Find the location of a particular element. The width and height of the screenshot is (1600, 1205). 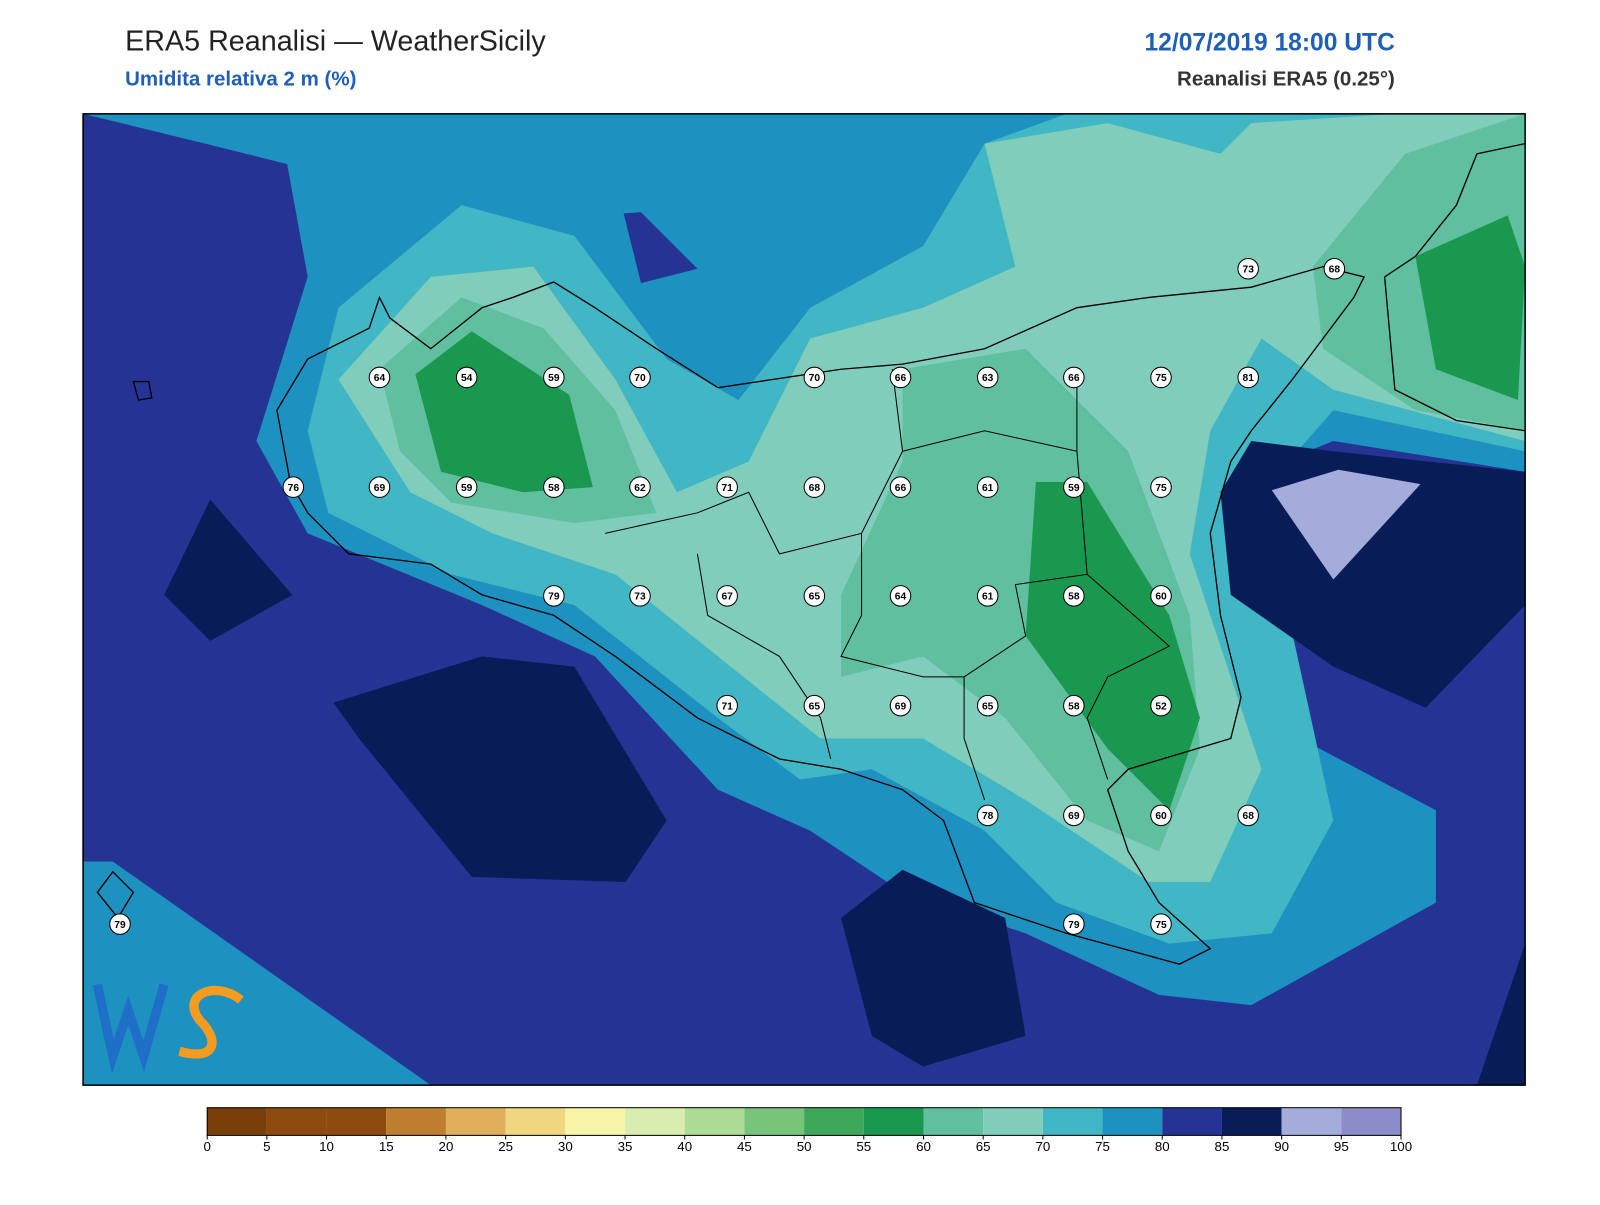

colorbar-tick-label: 45 is located at coordinates (744, 1146).